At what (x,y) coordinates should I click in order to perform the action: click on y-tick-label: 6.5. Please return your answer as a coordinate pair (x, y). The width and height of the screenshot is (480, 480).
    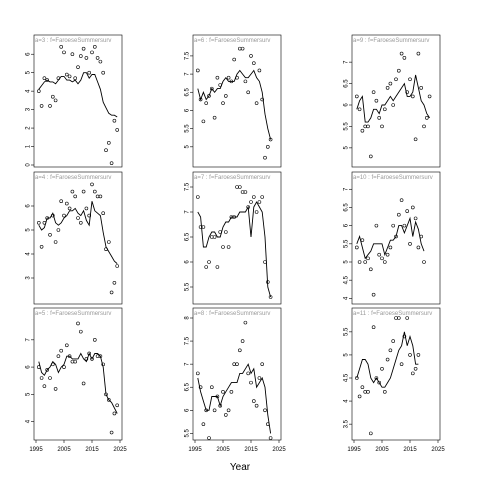
    Looking at the image, I should click on (347, 207).